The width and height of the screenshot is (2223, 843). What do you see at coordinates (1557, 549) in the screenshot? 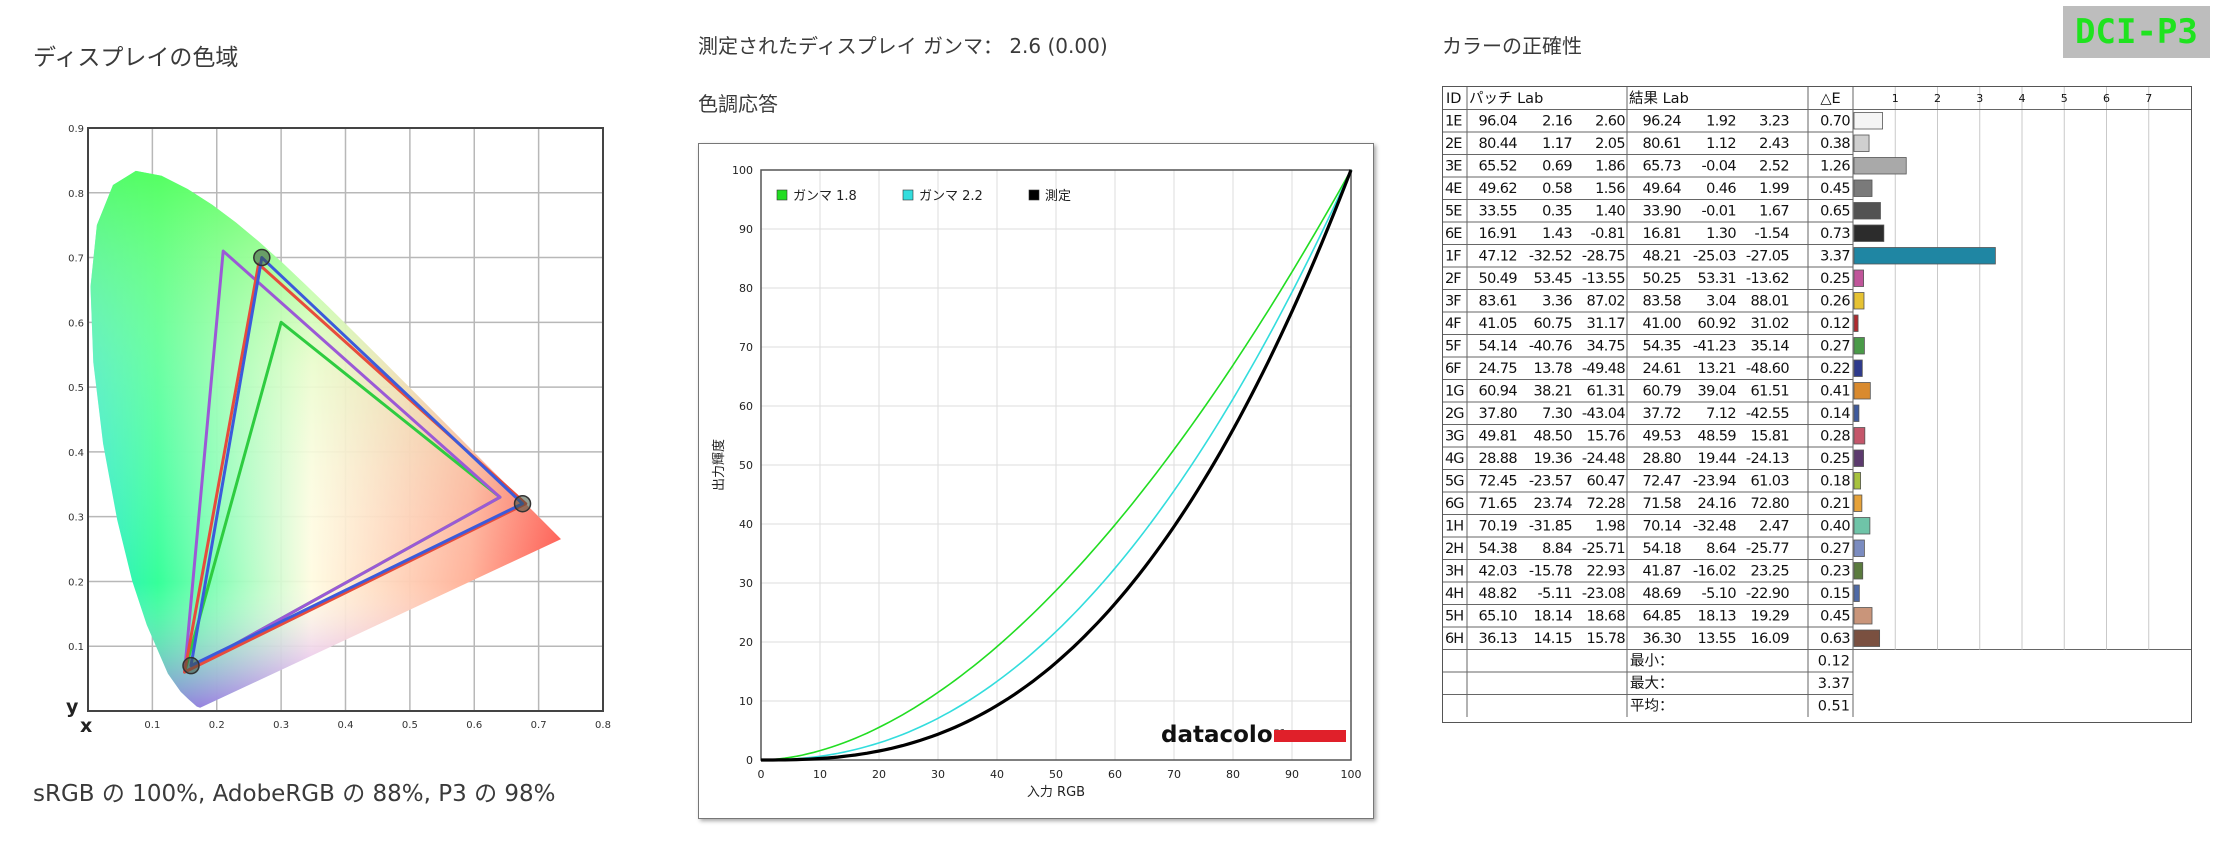
I see `acc-patch-value: 8.84` at bounding box center [1557, 549].